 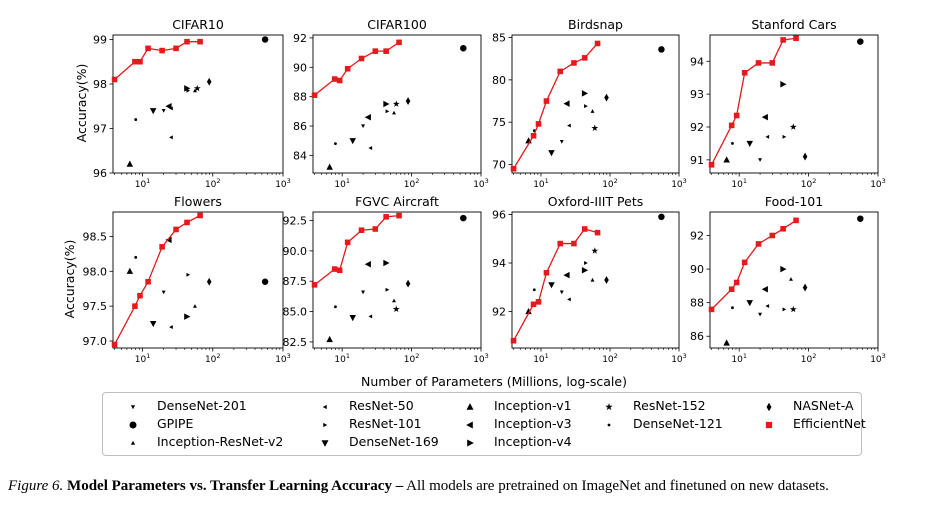 I want to click on y-tick-label: 99, so click(x=100, y=39).